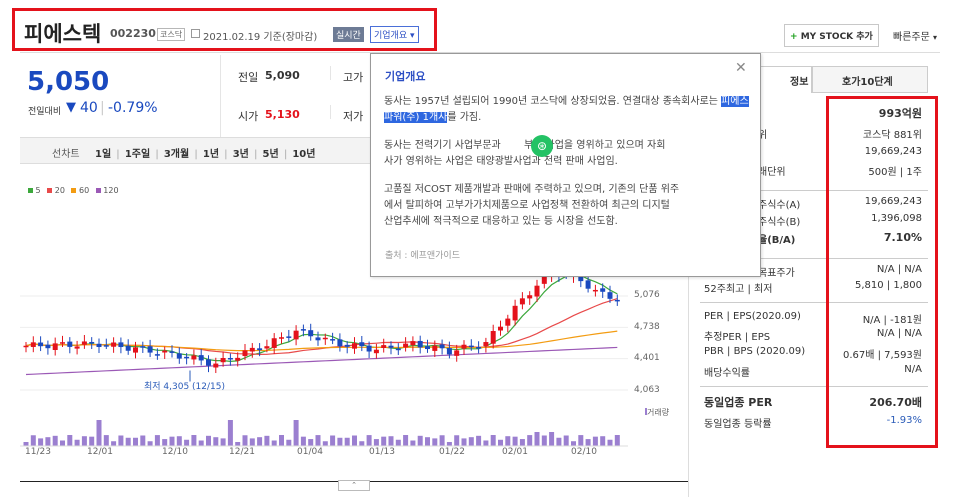 This screenshot has height=497, width=966. I want to click on my-stock-button: + MY STOCK 추가, so click(831, 35).